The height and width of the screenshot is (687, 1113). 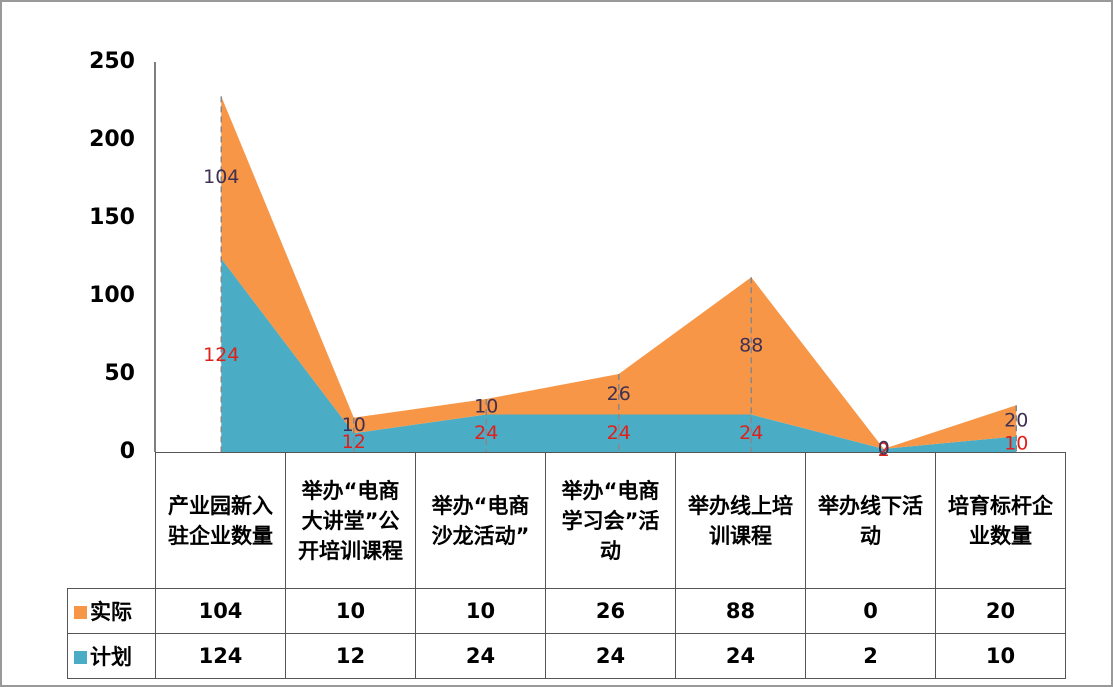 I want to click on corner-cell, so click(x=111, y=520).